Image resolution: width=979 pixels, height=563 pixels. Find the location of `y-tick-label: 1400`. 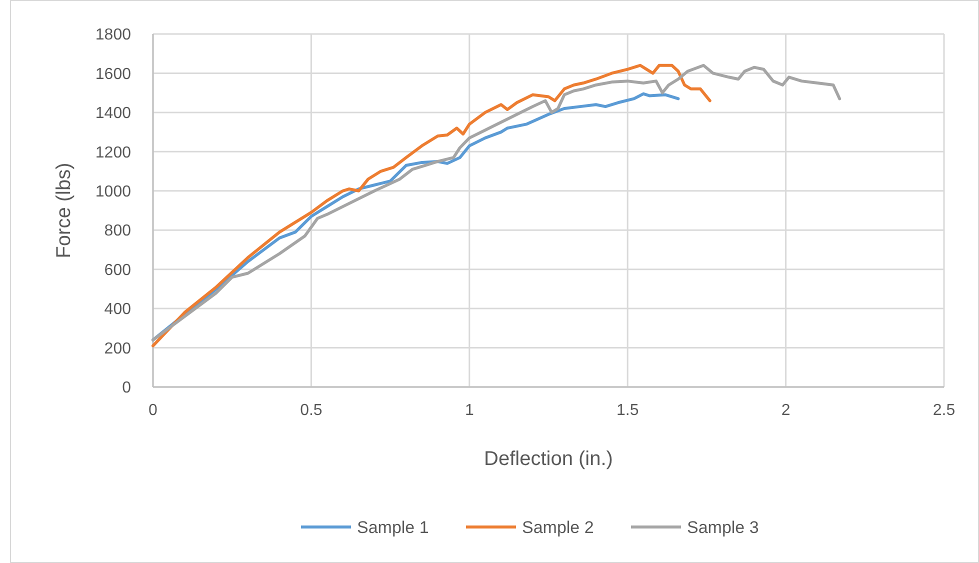

y-tick-label: 1400 is located at coordinates (113, 113).